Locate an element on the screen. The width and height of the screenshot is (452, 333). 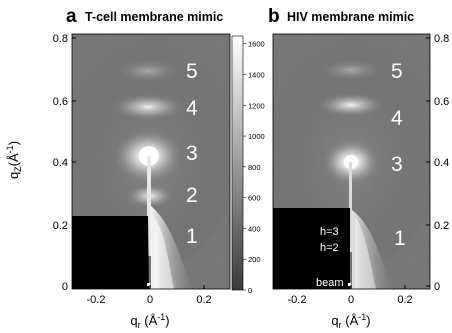
panel-a-xlabel: qr (Å-1) is located at coordinates (149, 321).